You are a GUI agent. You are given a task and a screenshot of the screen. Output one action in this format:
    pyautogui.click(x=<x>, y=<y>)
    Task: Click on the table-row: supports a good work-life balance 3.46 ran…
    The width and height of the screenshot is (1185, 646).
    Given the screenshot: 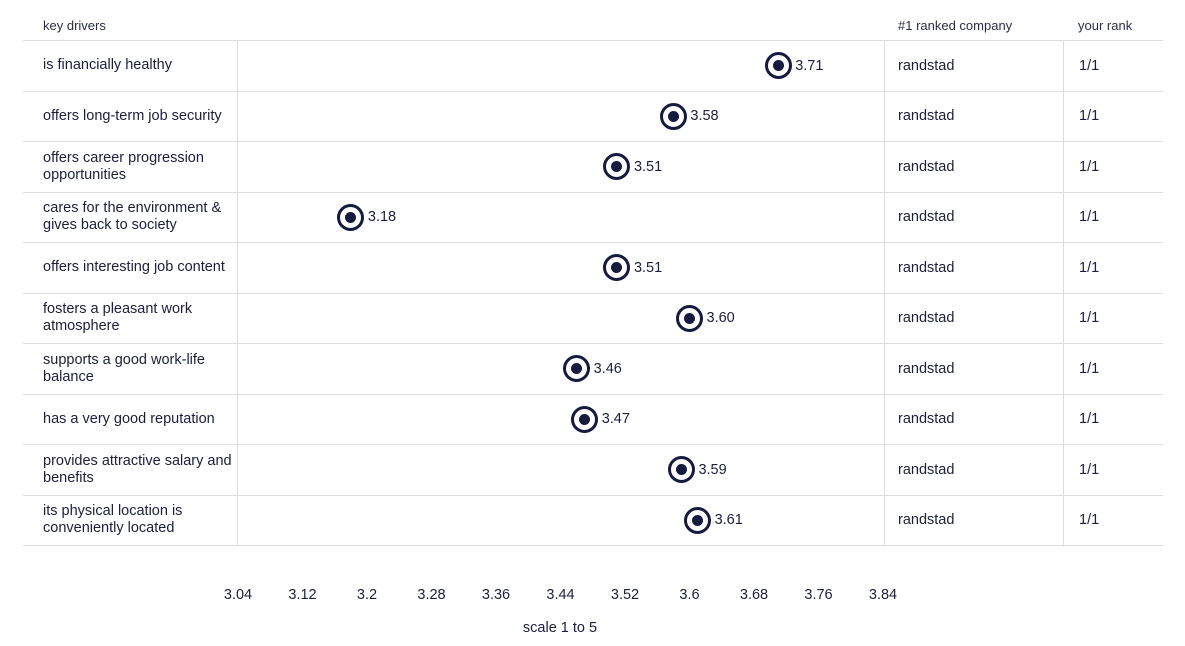 What is the action you would take?
    pyautogui.click(x=593, y=369)
    